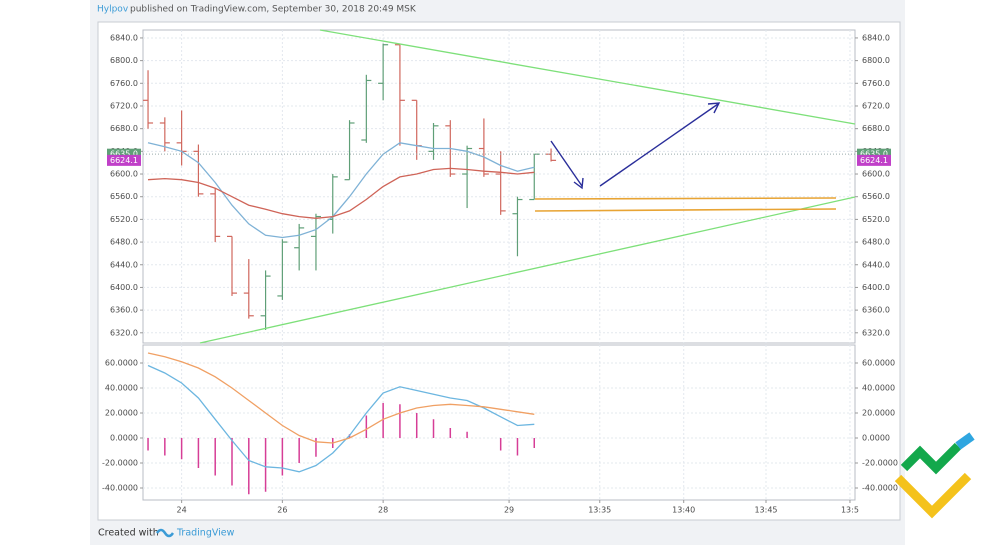 This screenshot has height=545, width=1000. Describe the element at coordinates (765, 510) in the screenshot. I see `x-tick-label: 13:45` at that location.